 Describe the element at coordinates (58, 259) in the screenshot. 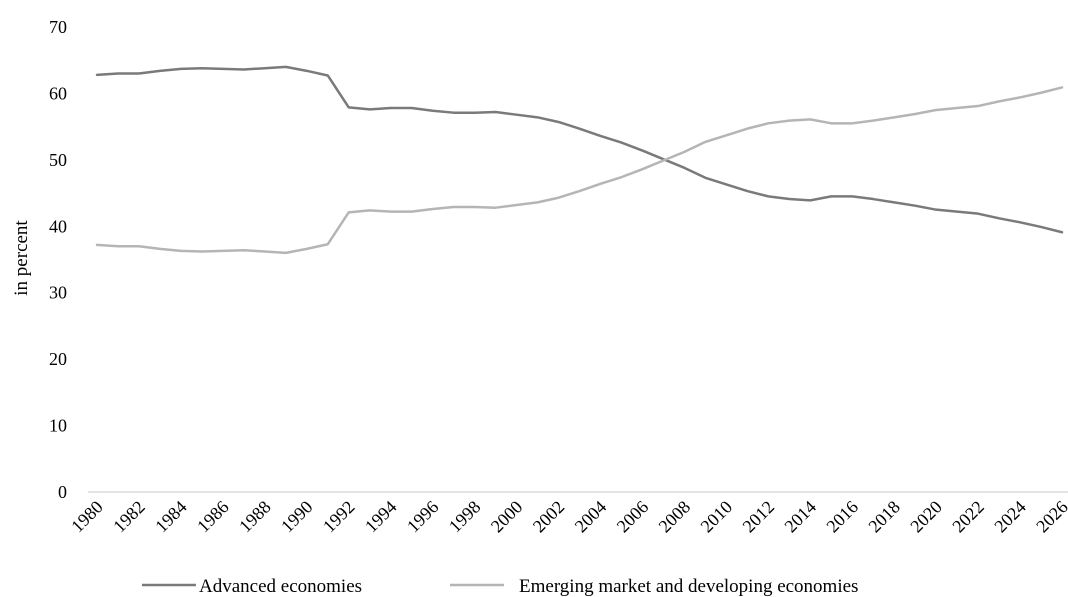

I see `y-axis-ticks: 0 10 20 30 40 50 60 70` at that location.